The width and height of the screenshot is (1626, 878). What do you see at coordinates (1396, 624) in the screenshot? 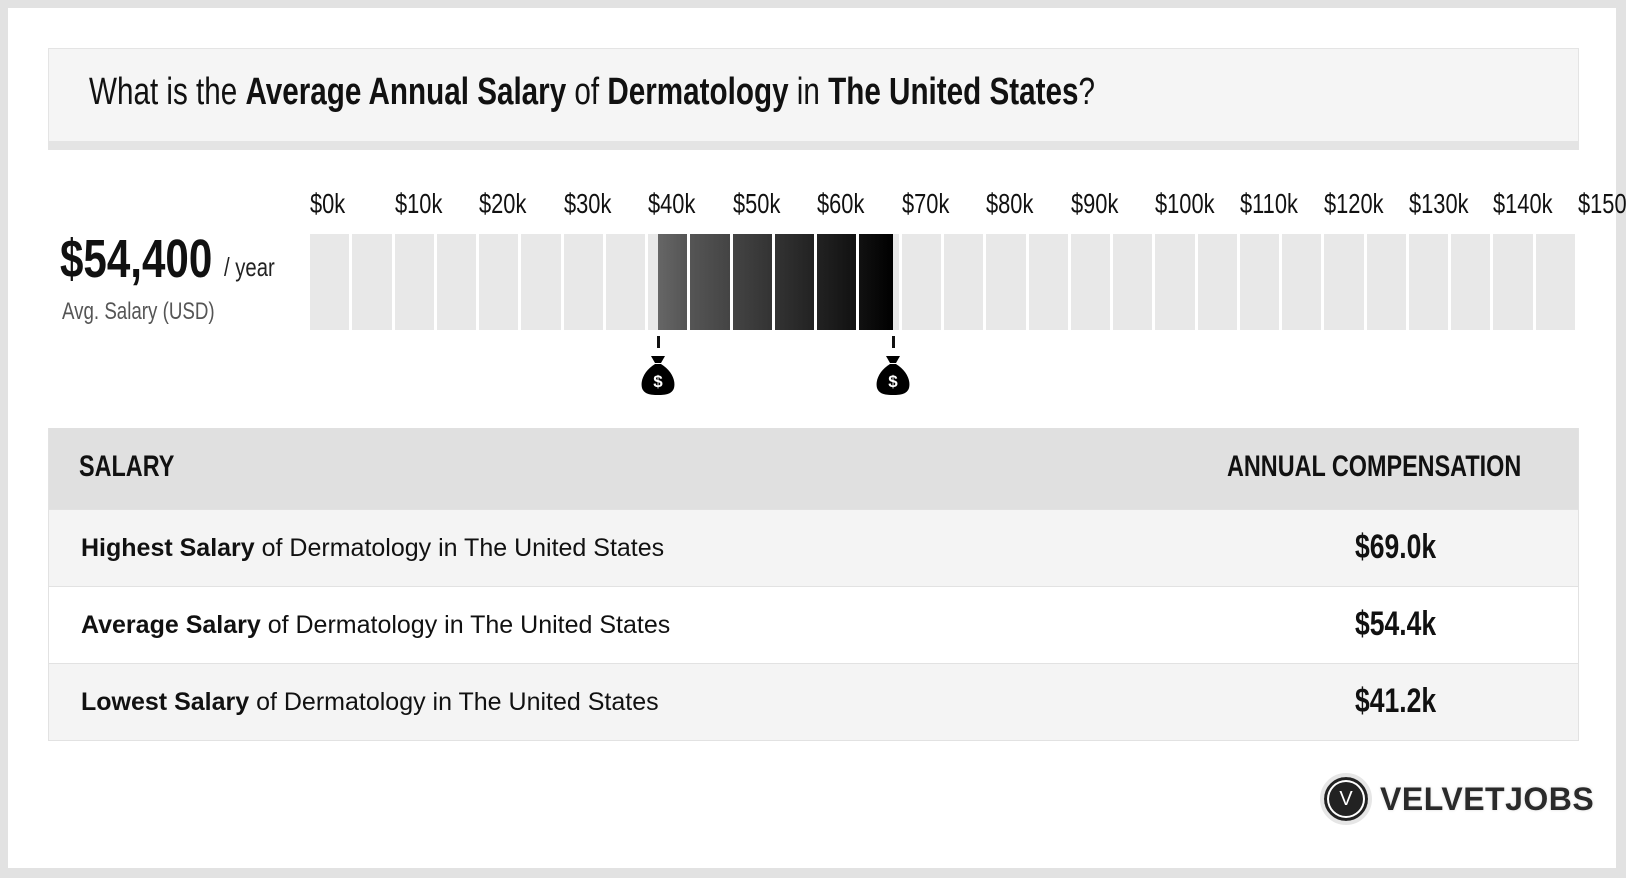
I see `row-value: $54.4k` at bounding box center [1396, 624].